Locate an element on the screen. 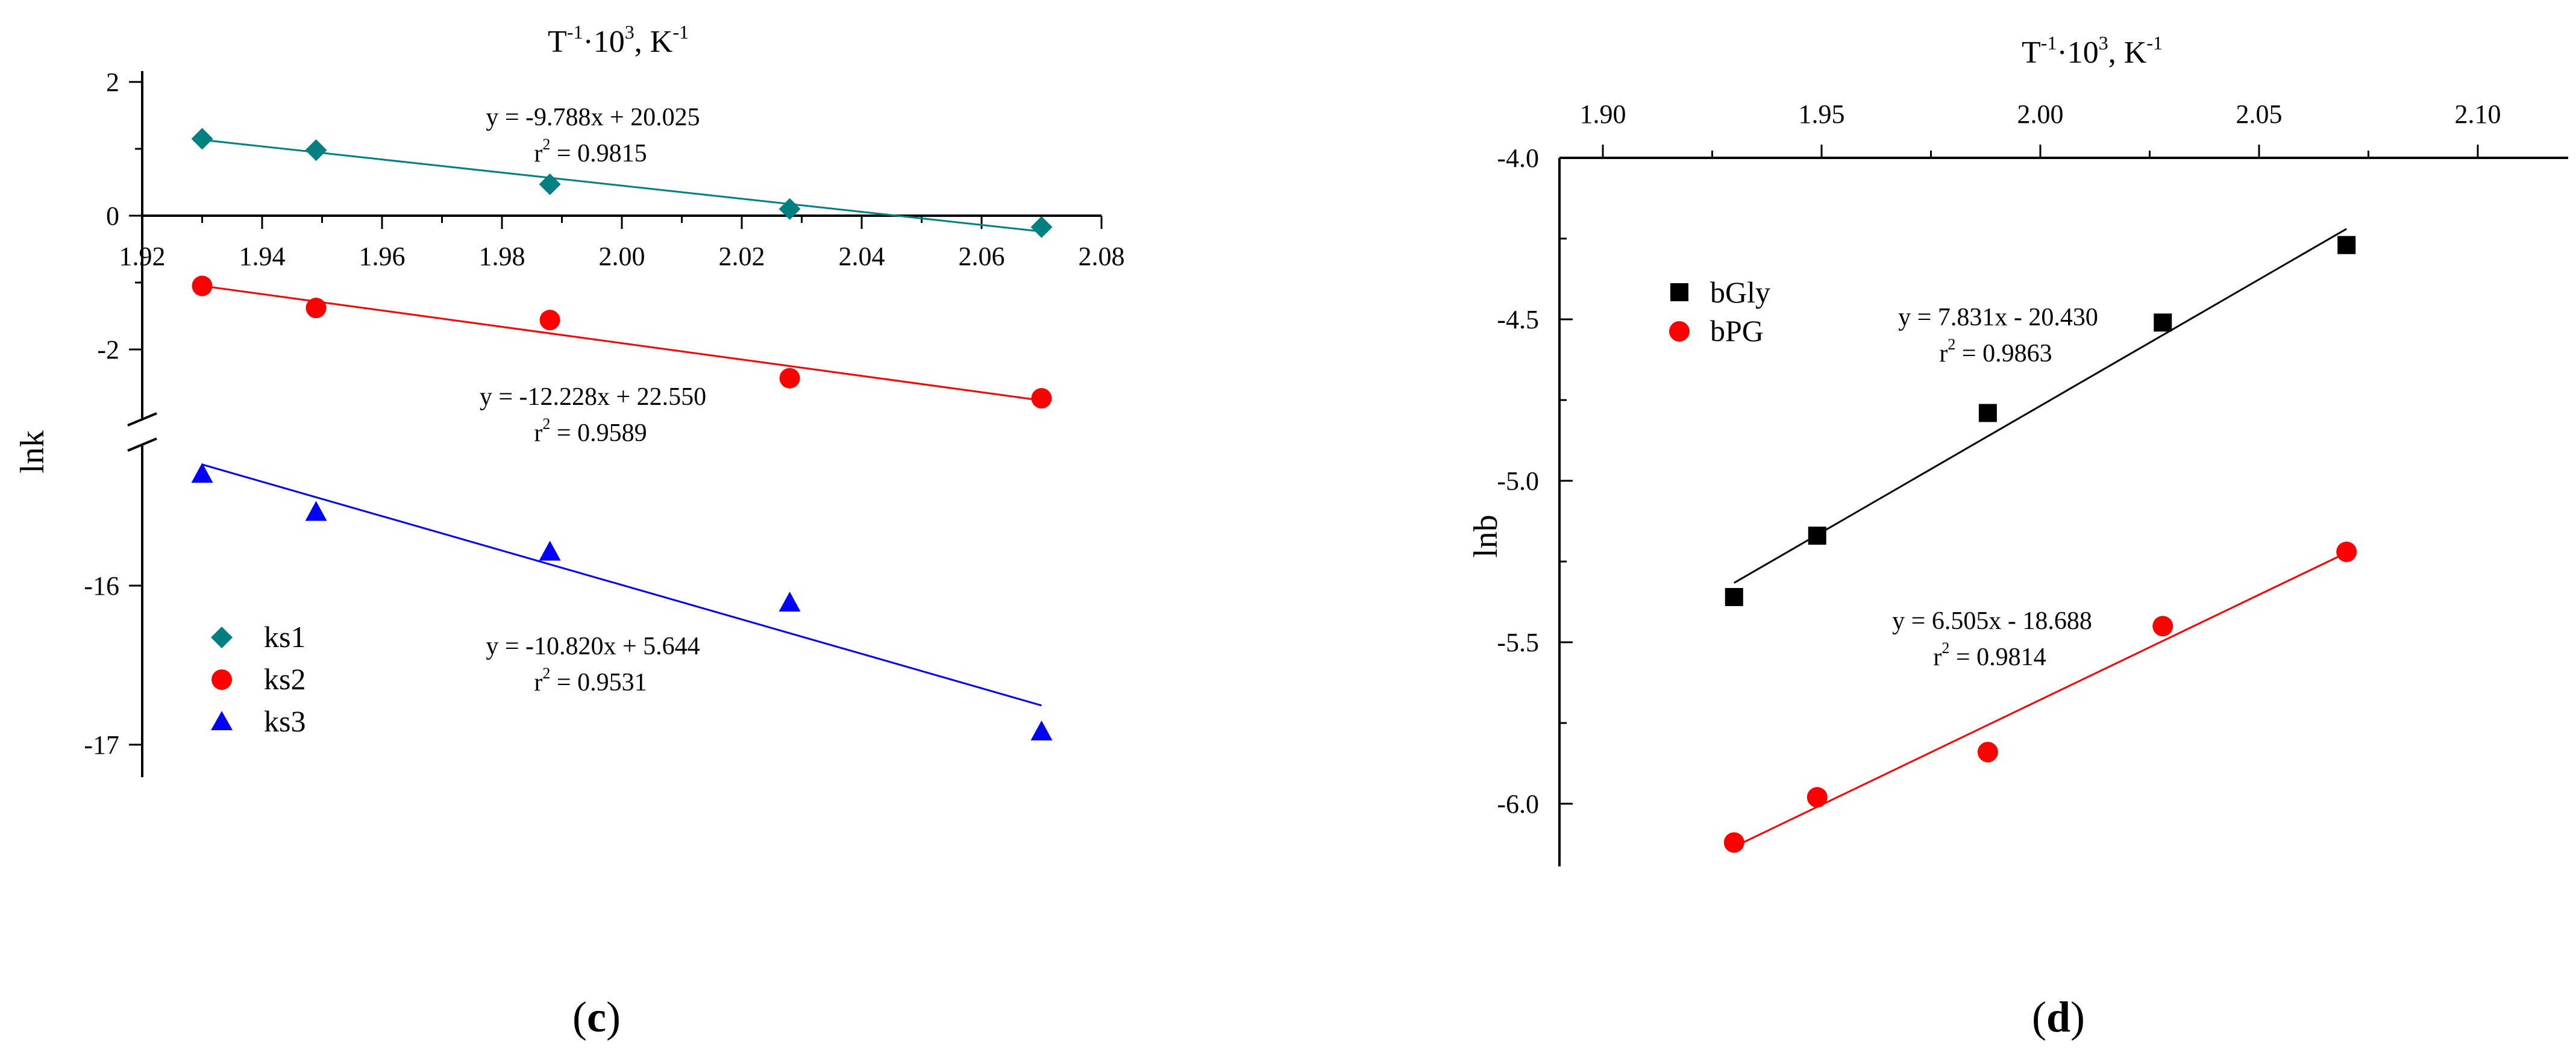 Image resolution: width=2576 pixels, height=1064 pixels. equation-ks1: y = -9.788x + 20.025 is located at coordinates (593, 117).